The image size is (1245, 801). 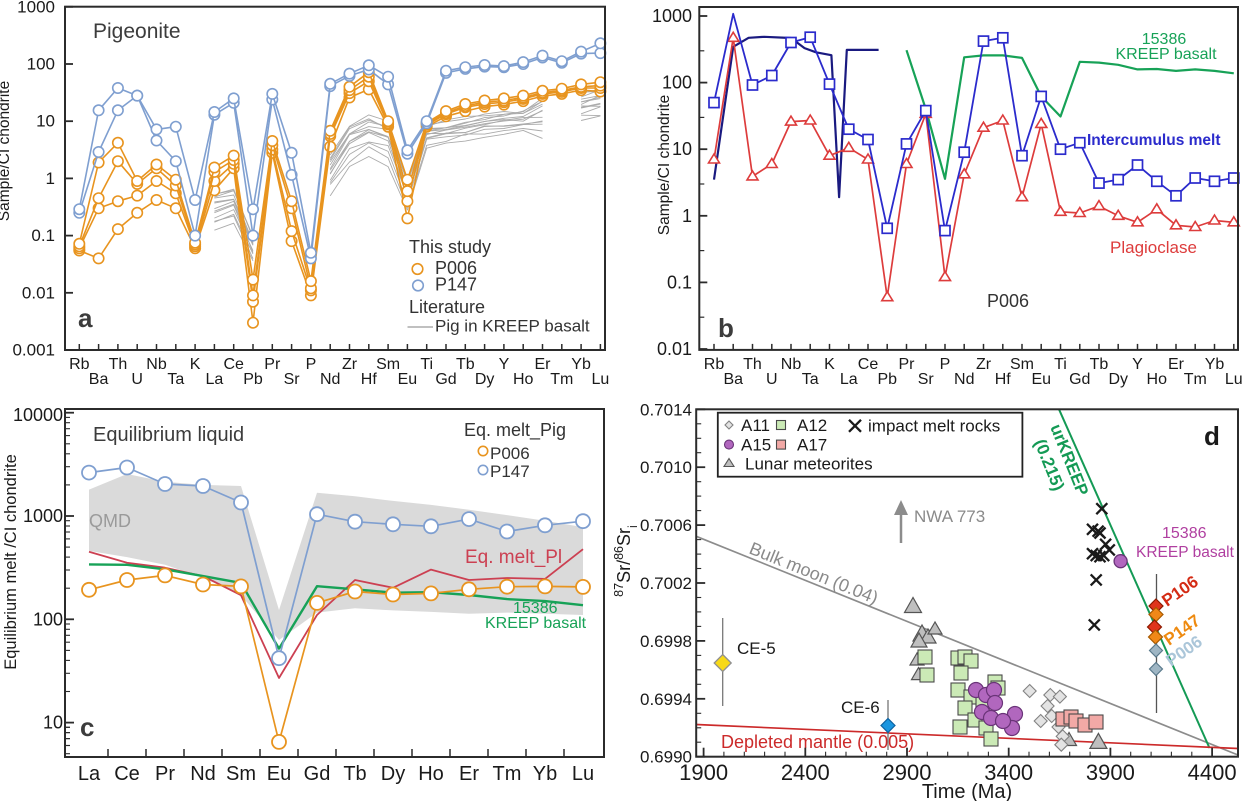 What do you see at coordinates (666, 641) in the screenshot?
I see `svg-text: 0.6998` at bounding box center [666, 641].